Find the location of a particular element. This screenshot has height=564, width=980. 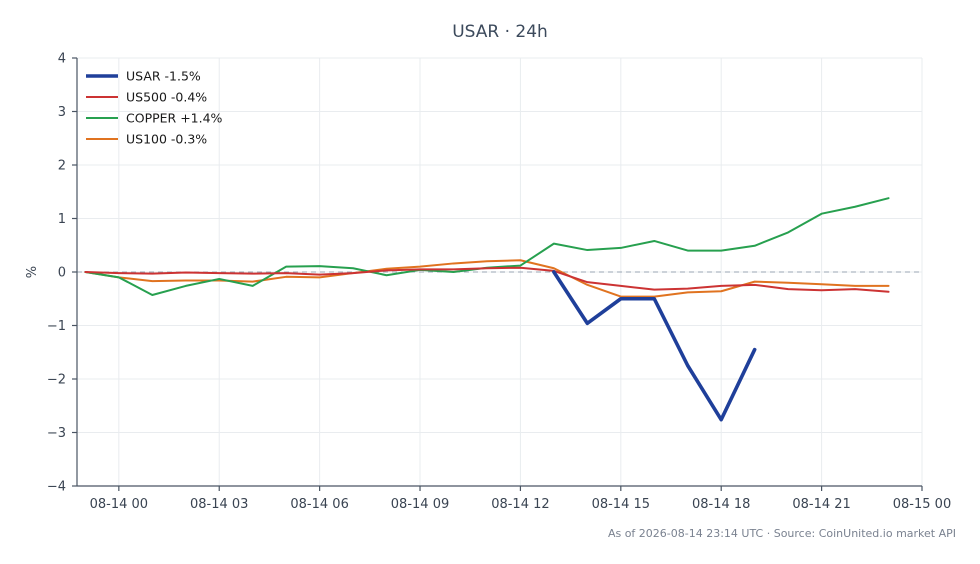

x-tick-label: 08-14 00 is located at coordinates (119, 504).